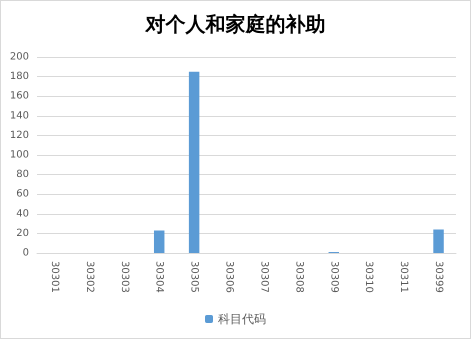 This screenshot has height=339, width=471. What do you see at coordinates (194, 277) in the screenshot?
I see `x-tick-label: 30305` at bounding box center [194, 277].